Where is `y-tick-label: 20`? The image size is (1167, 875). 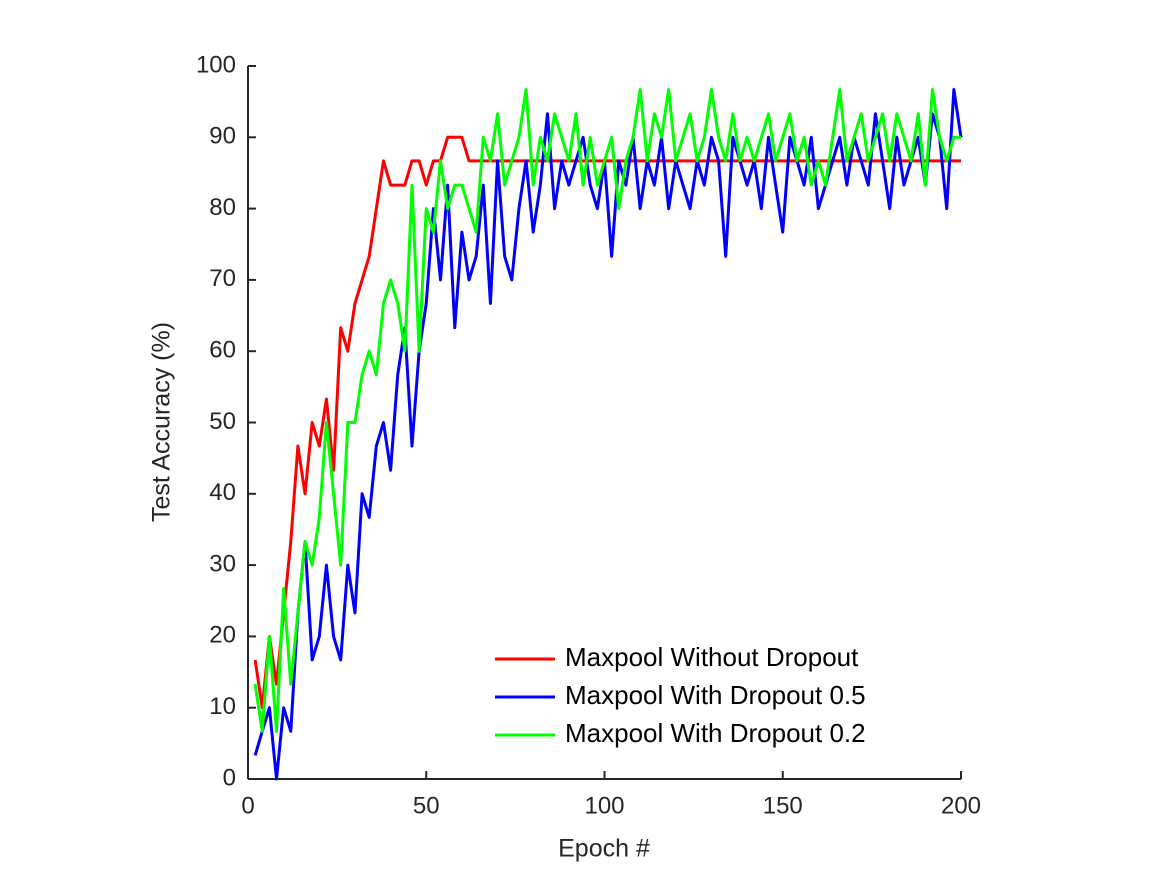 y-tick-label: 20 is located at coordinates (222, 635).